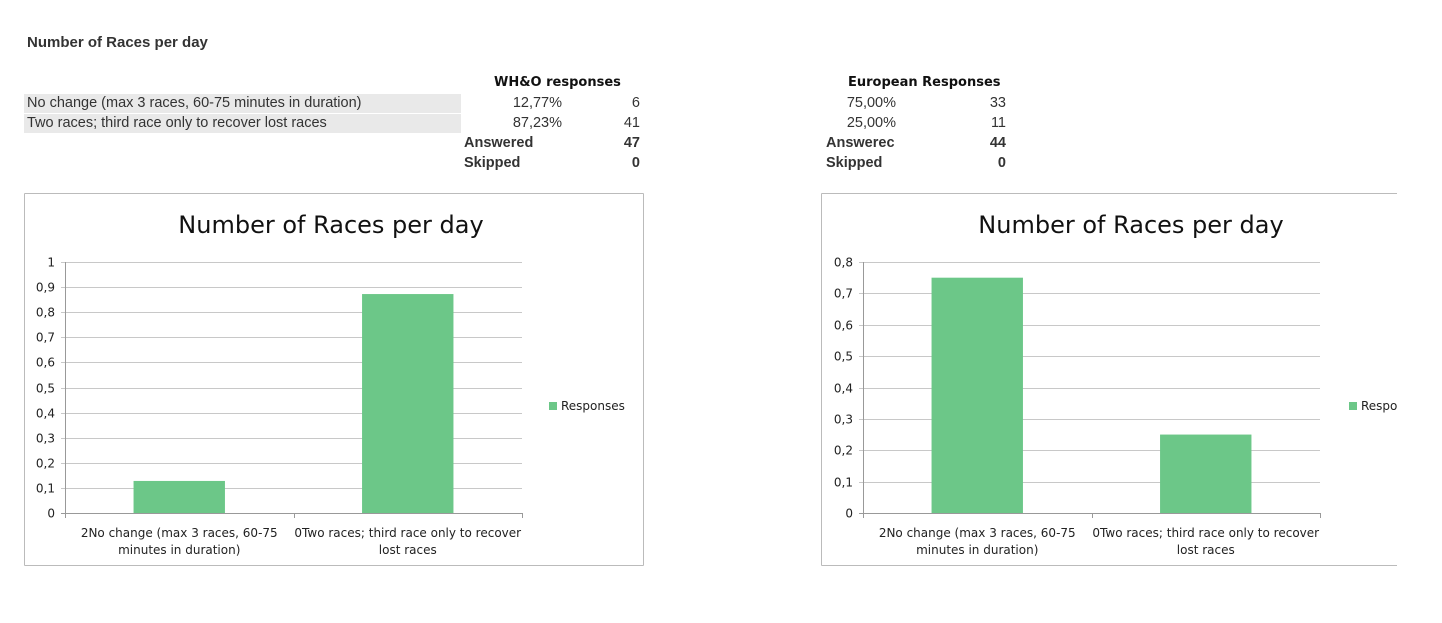 Image resolution: width=1442 pixels, height=623 pixels. Describe the element at coordinates (631, 143) in the screenshot. I see `who-answered-count: 47` at that location.